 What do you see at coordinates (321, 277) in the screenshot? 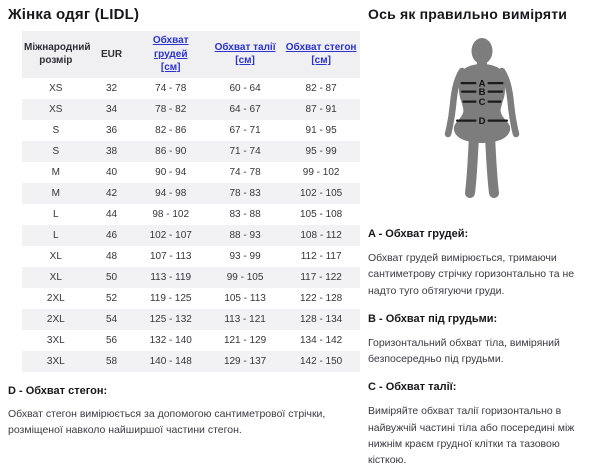
I see `table-cell: 117 - 122` at bounding box center [321, 277].